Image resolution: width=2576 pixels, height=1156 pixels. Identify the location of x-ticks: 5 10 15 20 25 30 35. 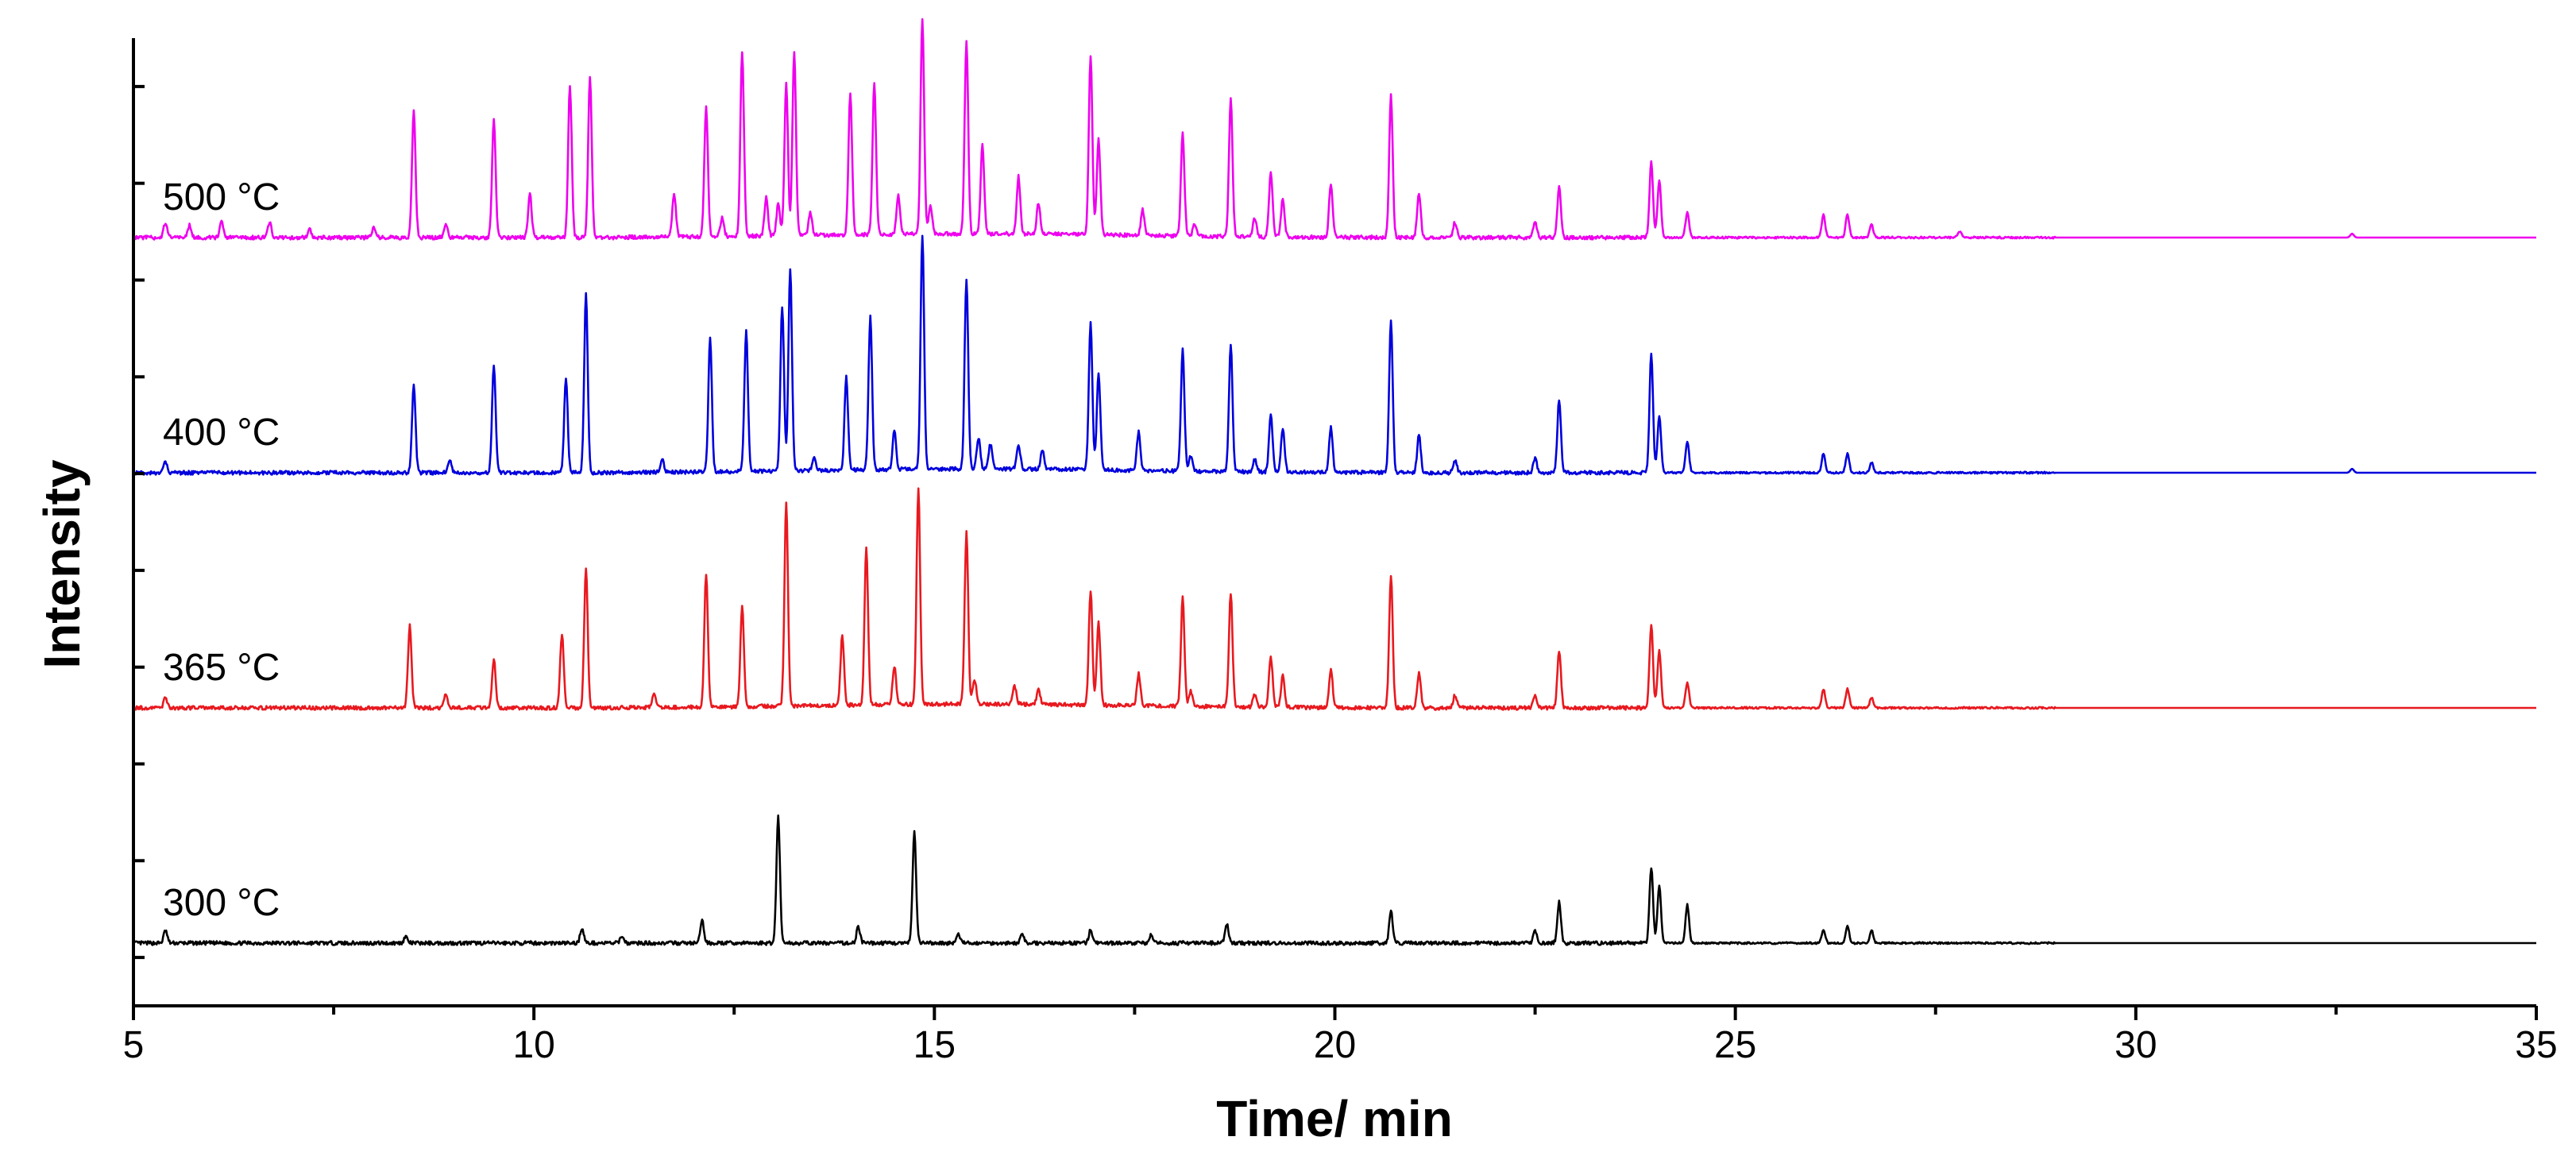
(1340, 1036).